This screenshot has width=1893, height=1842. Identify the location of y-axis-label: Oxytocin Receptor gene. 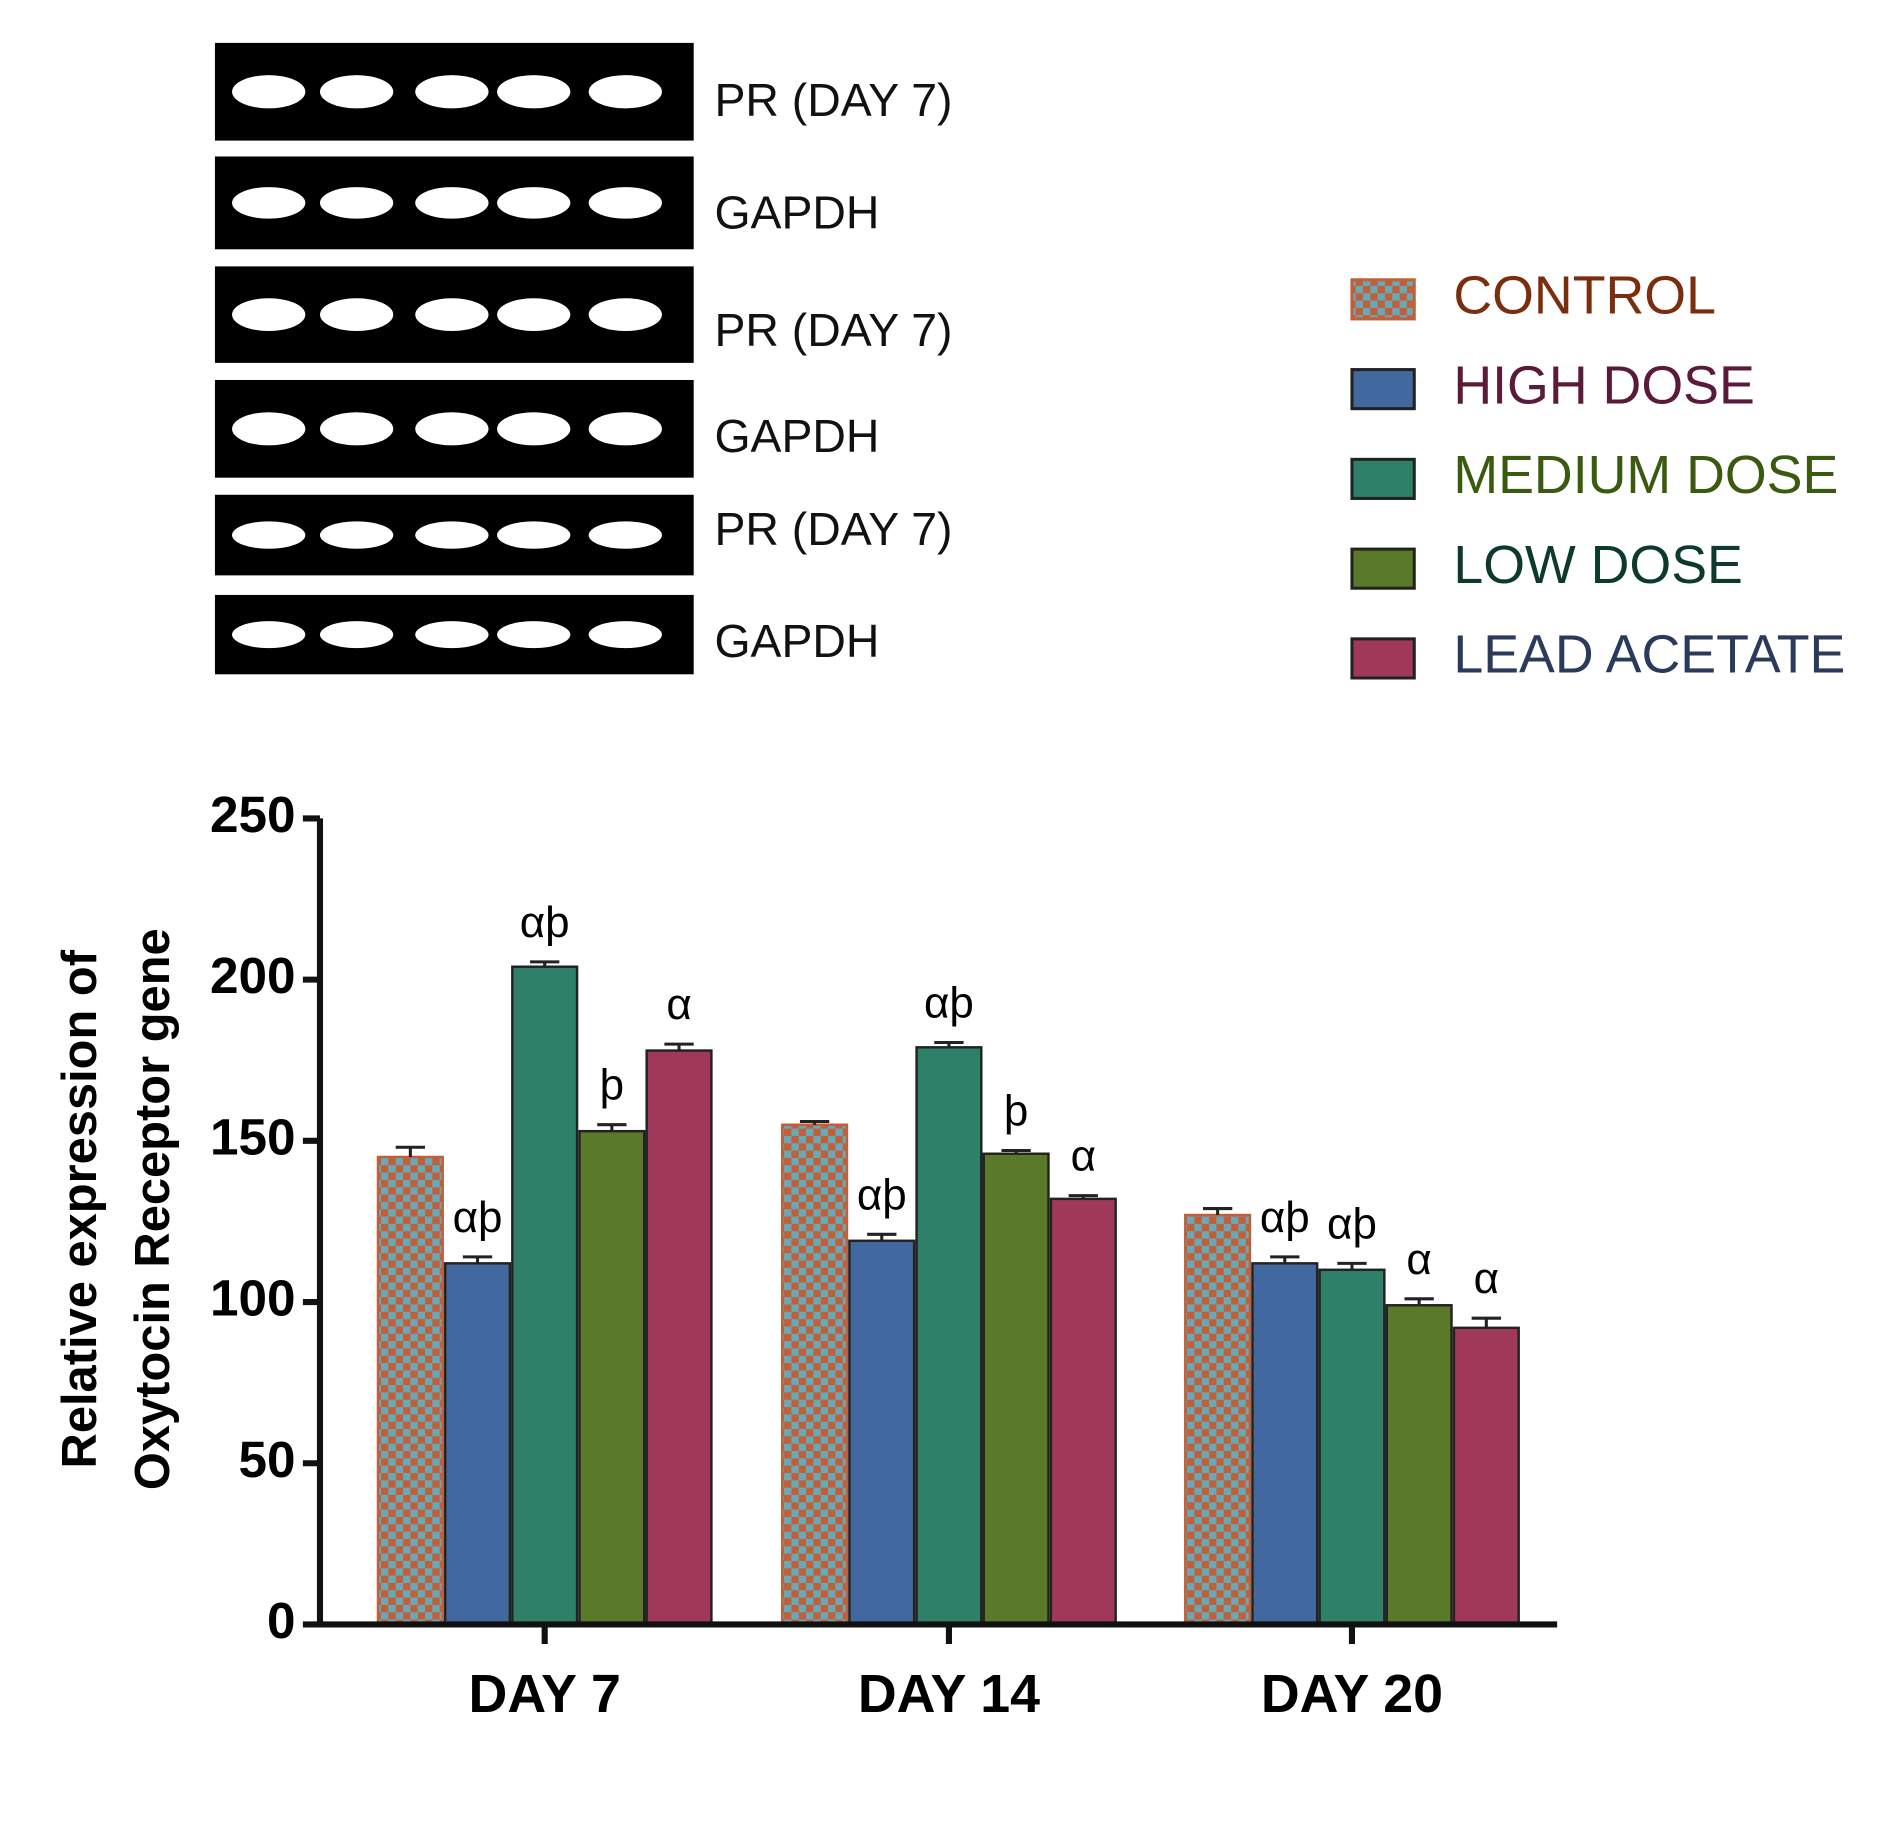
(153, 1209).